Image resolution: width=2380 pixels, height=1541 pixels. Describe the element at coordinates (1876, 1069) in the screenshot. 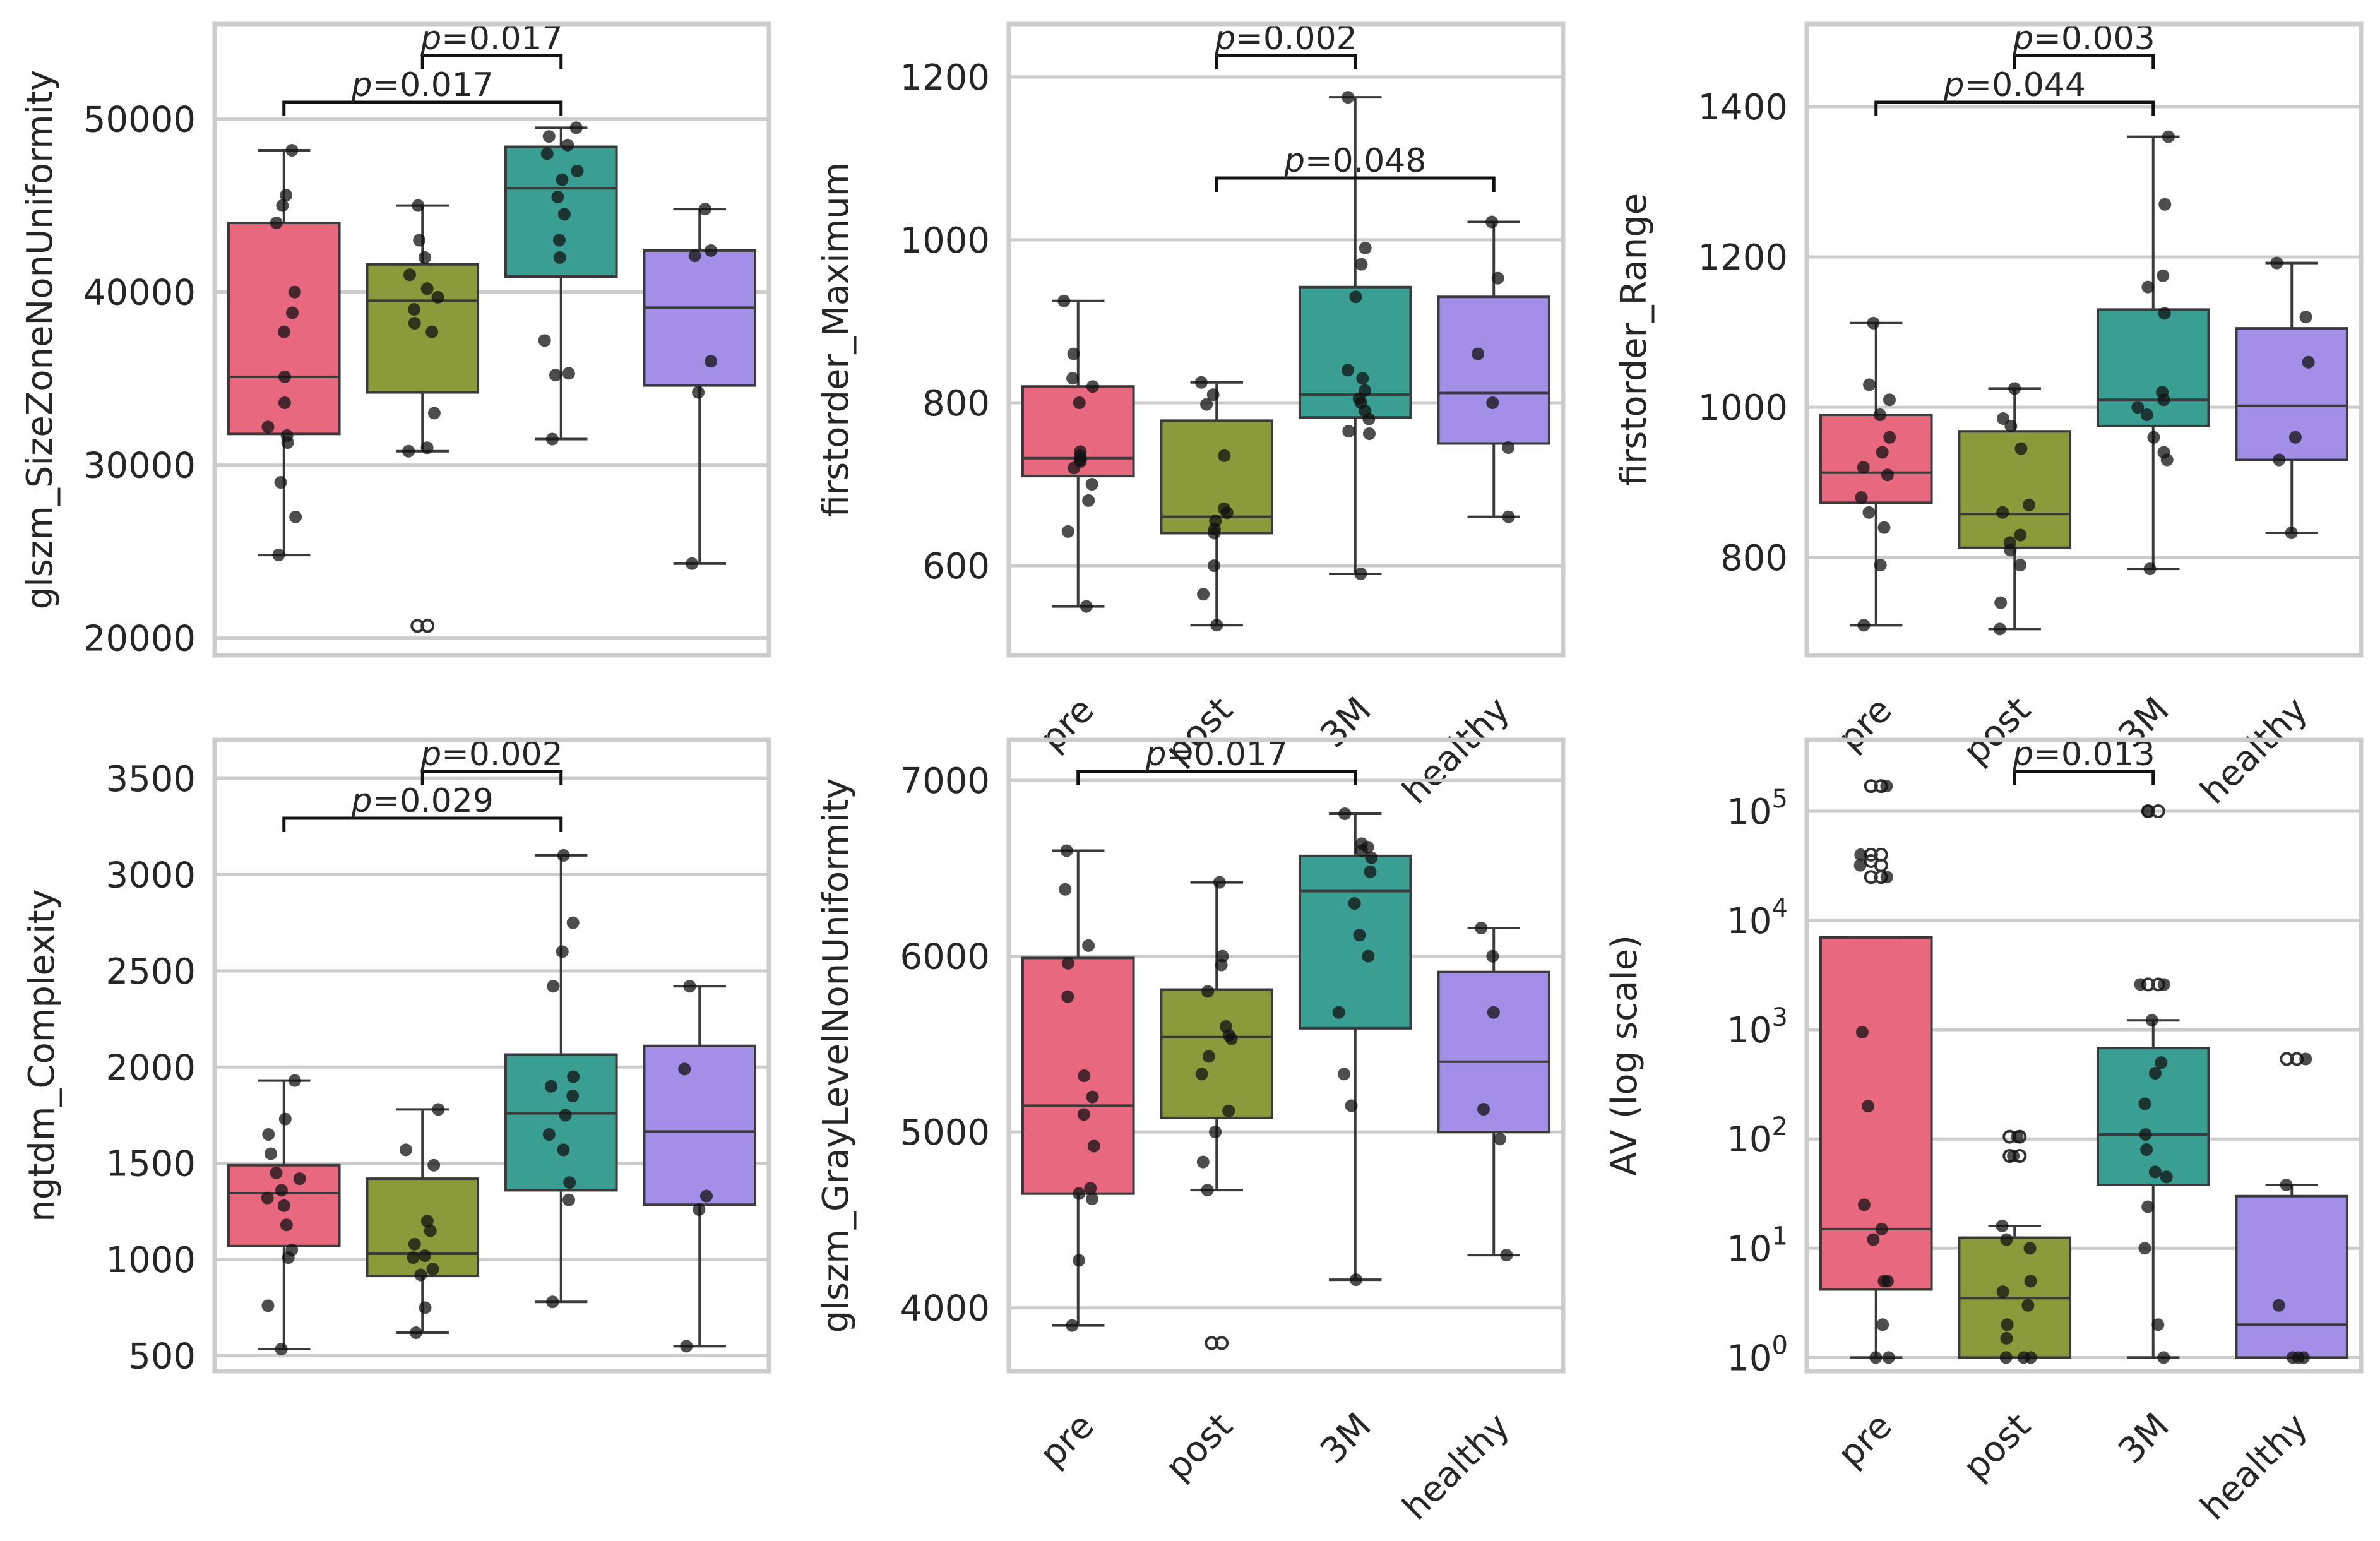

I see `box-pre` at that location.